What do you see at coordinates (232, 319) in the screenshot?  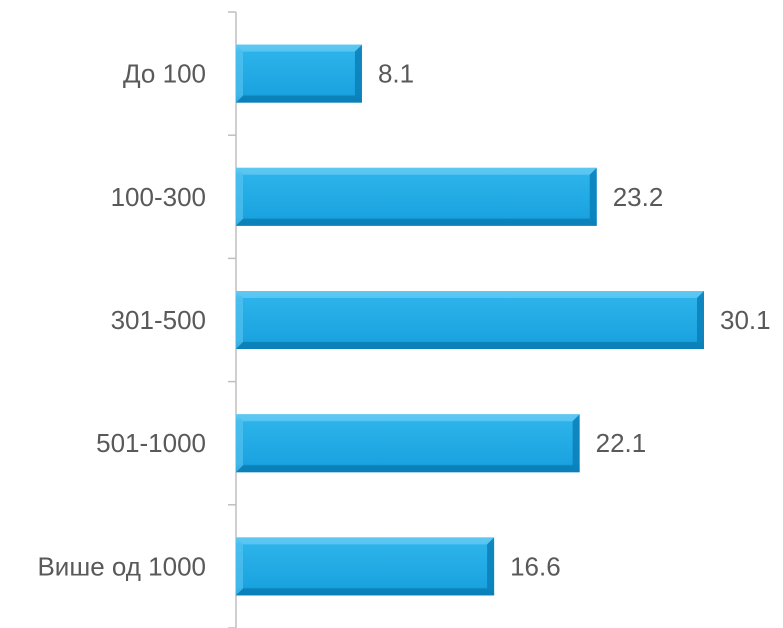 I see `category-axis` at bounding box center [232, 319].